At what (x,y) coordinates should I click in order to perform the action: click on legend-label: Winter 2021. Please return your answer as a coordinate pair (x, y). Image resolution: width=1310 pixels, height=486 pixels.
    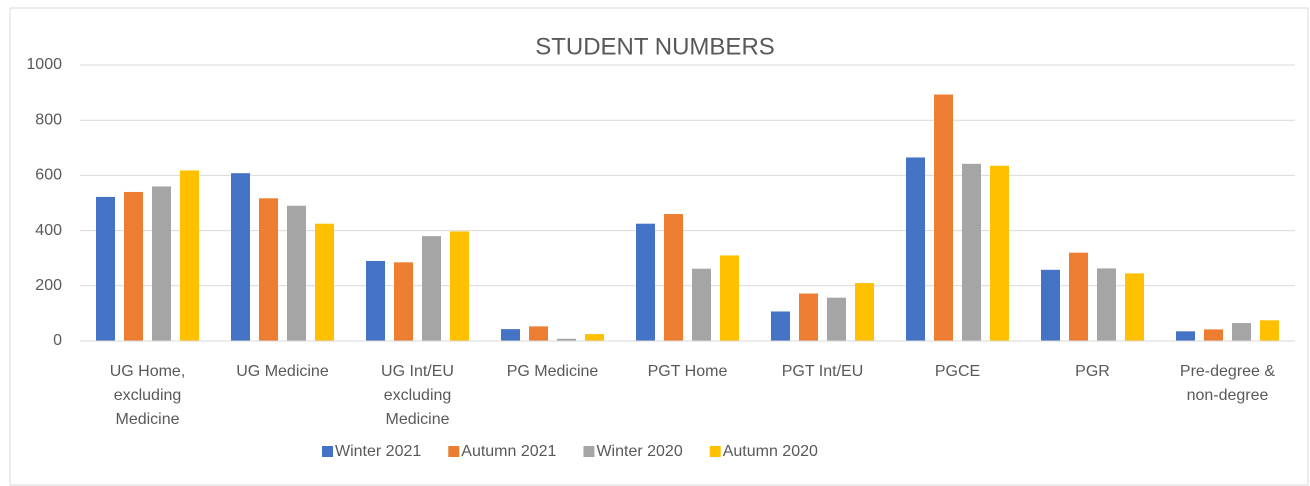
    Looking at the image, I should click on (378, 451).